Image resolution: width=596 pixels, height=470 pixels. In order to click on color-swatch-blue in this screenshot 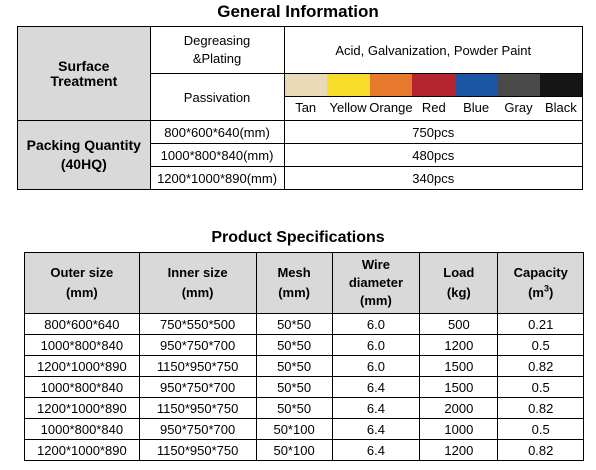, I will do `click(475, 85)`.